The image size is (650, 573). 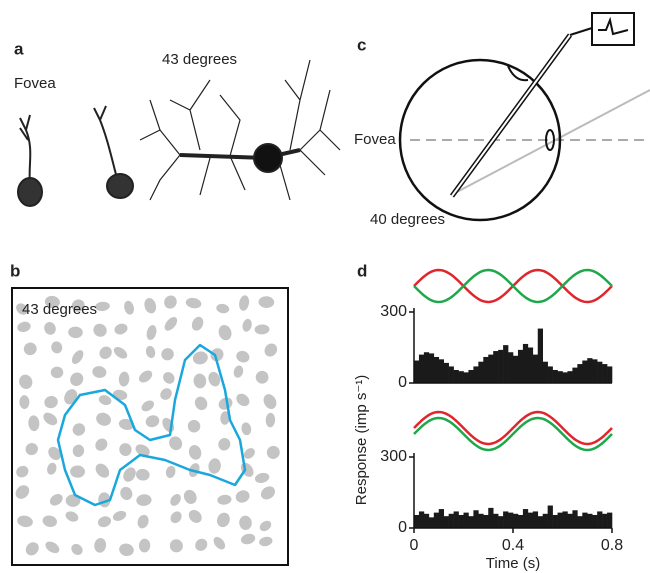 I want to click on panel-label: b, so click(x=15, y=270).